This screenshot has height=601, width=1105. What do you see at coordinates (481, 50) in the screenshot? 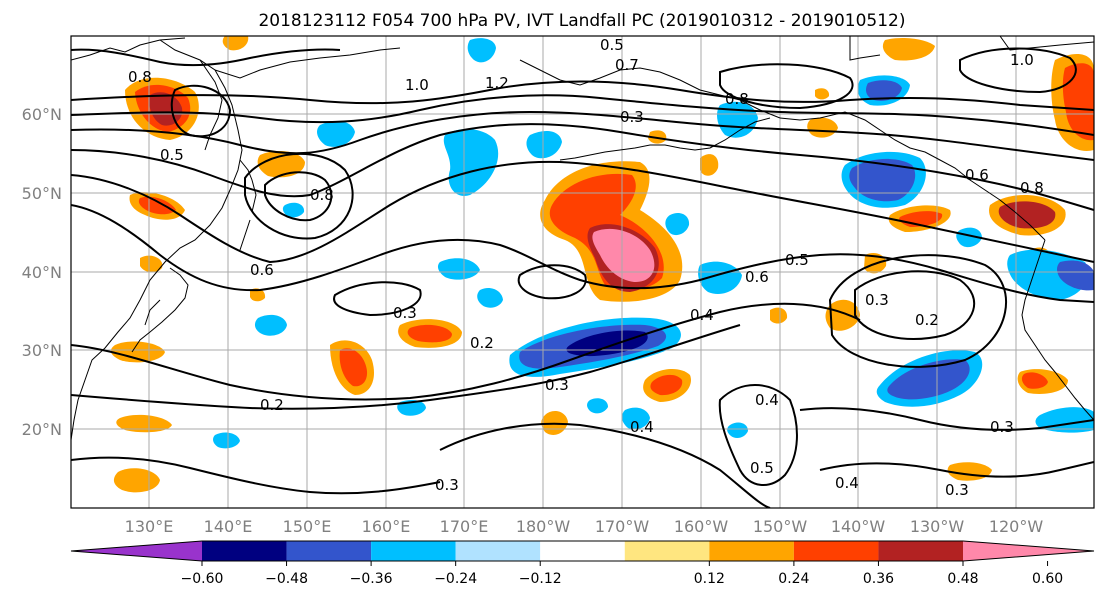
I see `anomaly-patch-central-upper` at bounding box center [481, 50].